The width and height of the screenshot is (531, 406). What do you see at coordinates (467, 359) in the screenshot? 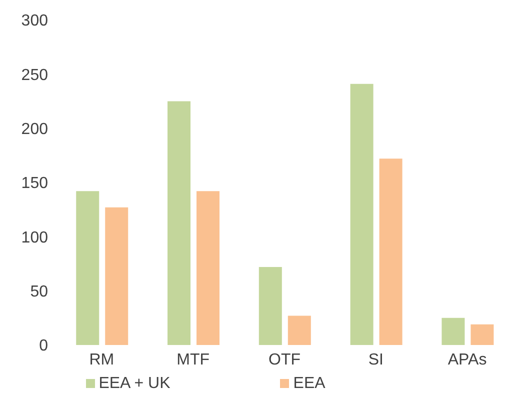
I see `x-tick-label: APAs` at bounding box center [467, 359].